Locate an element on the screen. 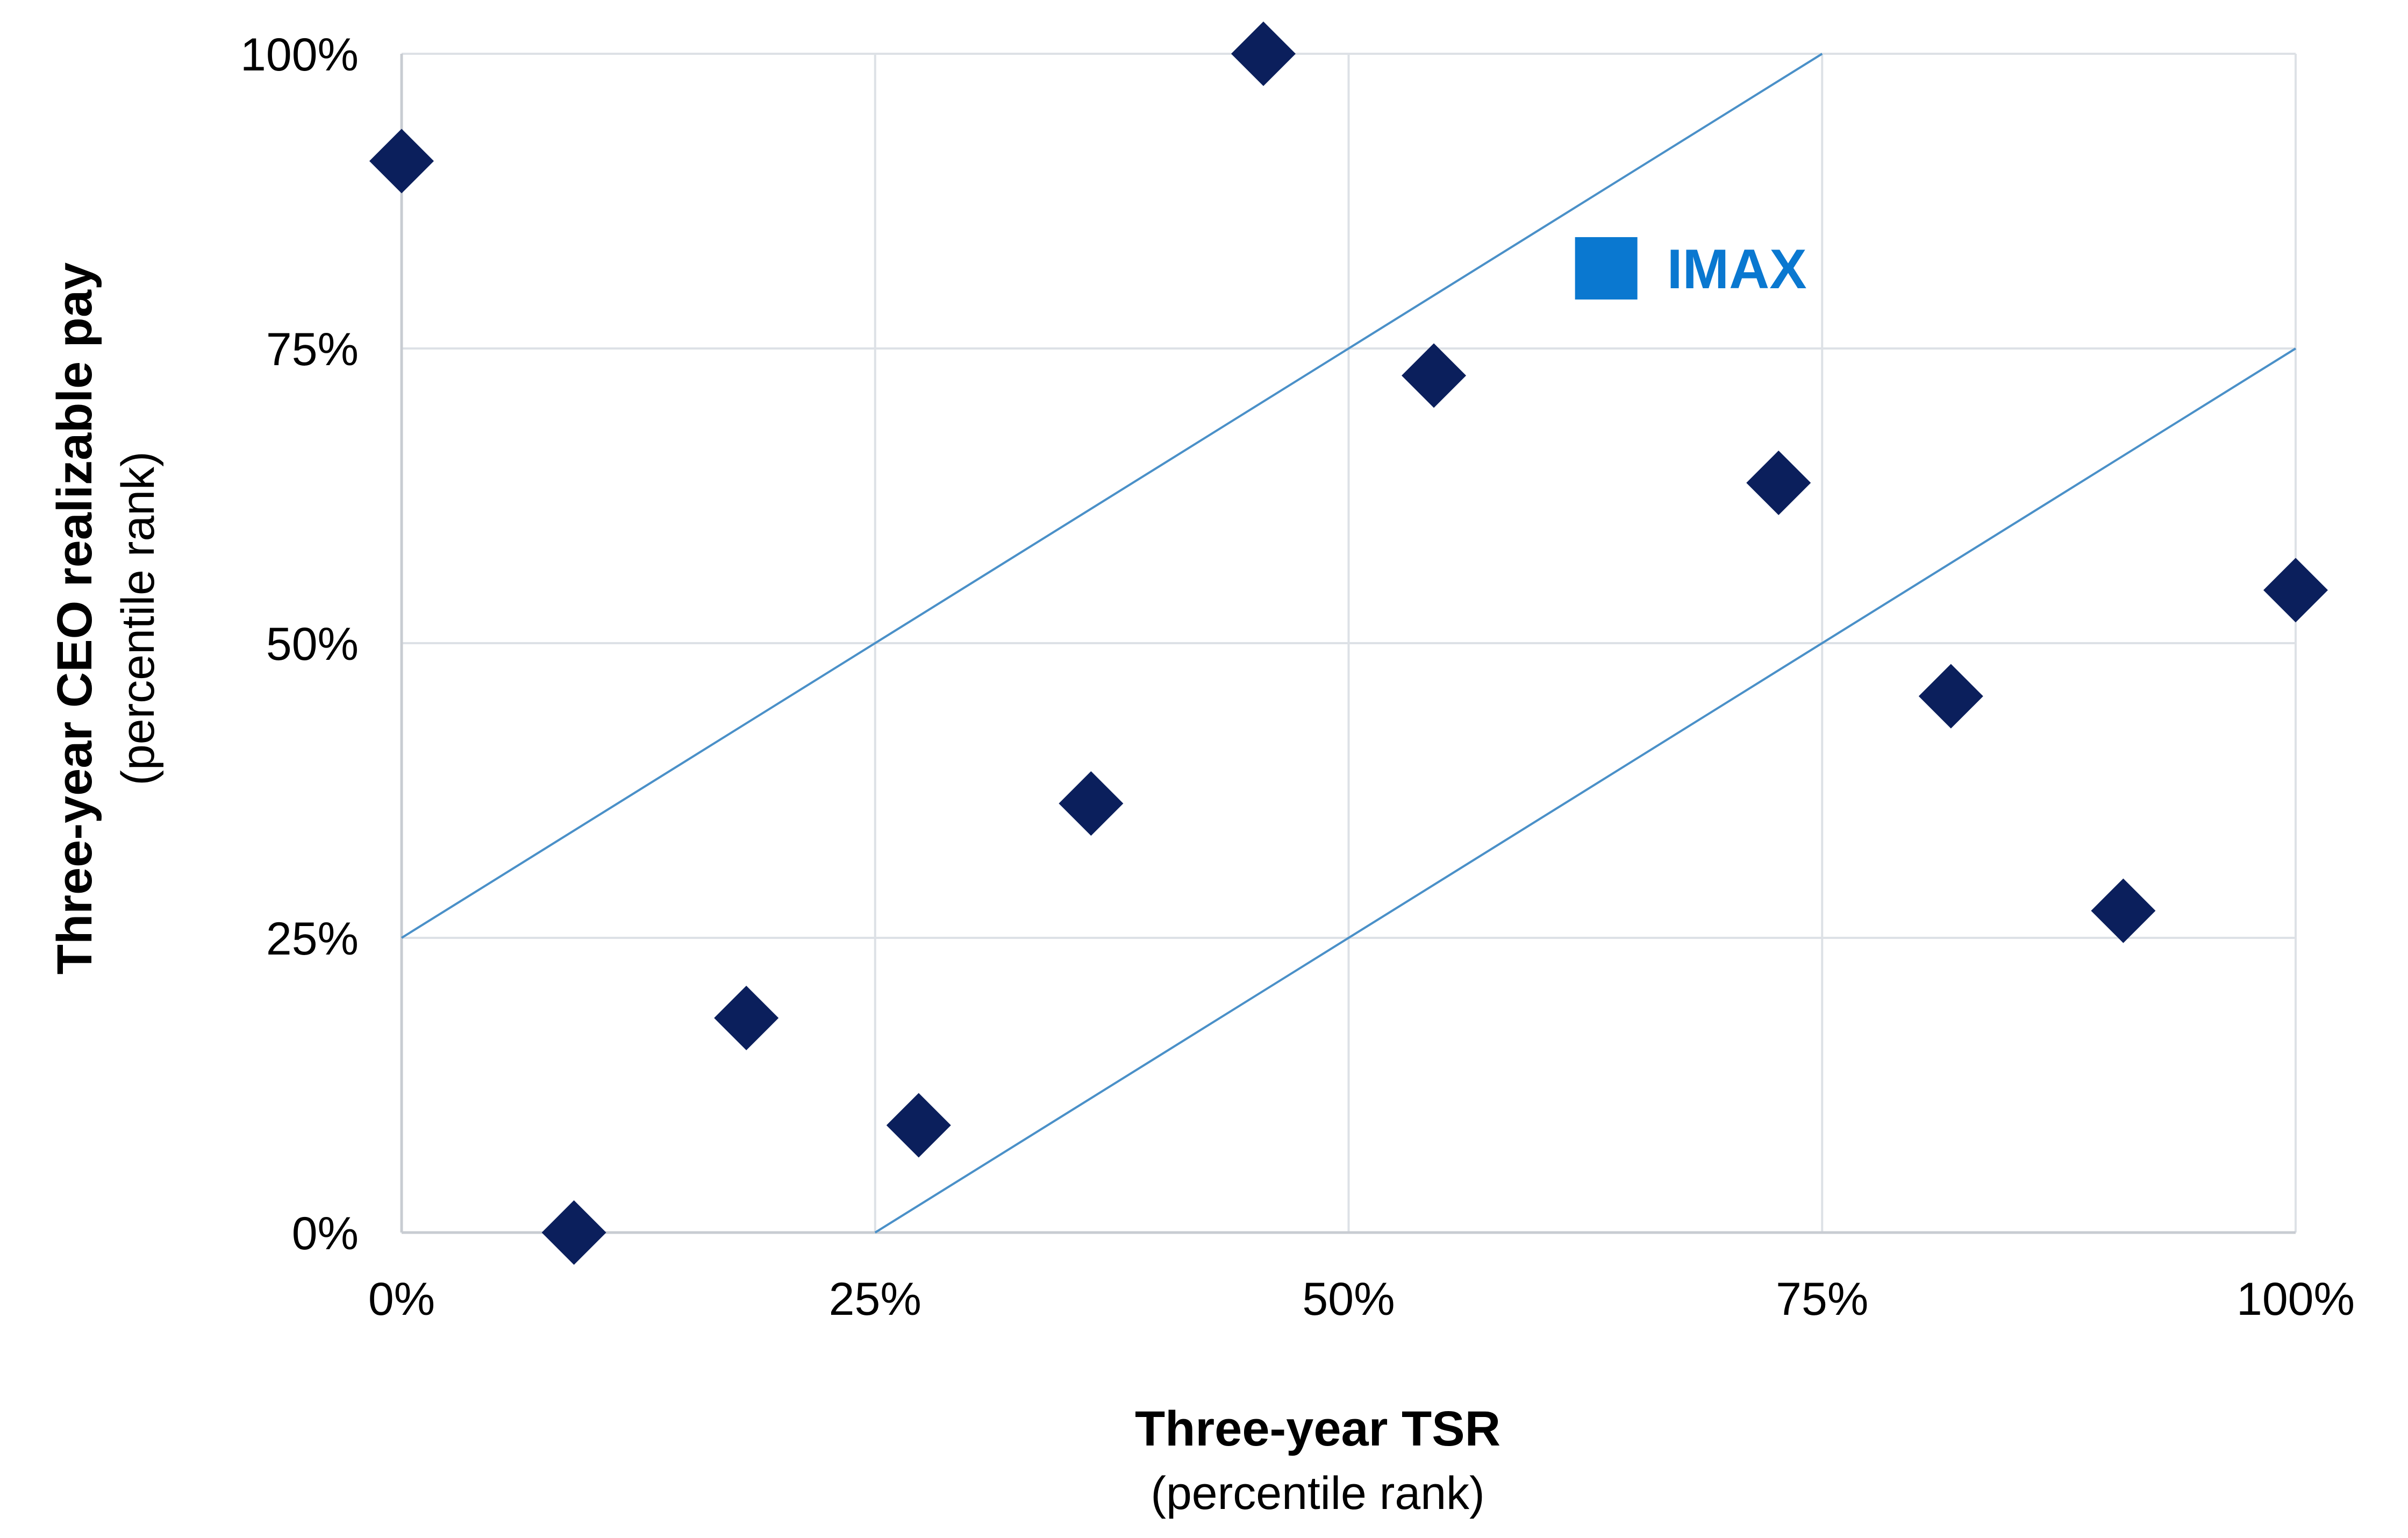 Image resolution: width=2408 pixels, height=1538 pixels. company-marker-group: IMAX is located at coordinates (1691, 269).